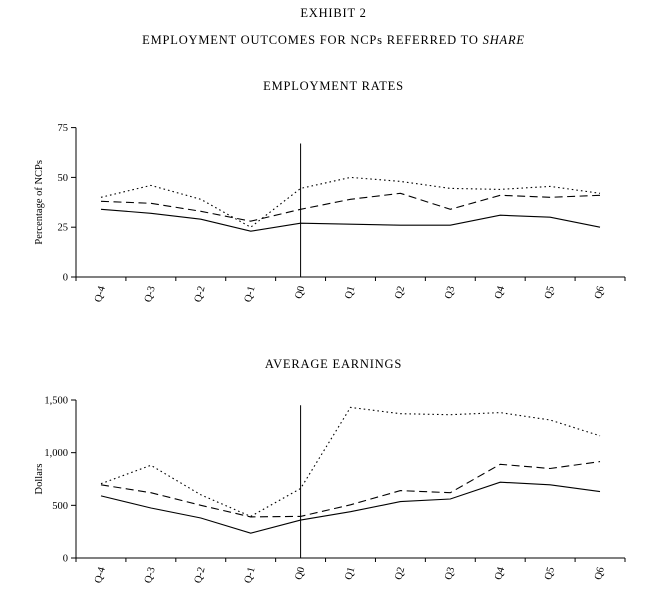  What do you see at coordinates (333, 364) in the screenshot?
I see `average-earnings-chart-title: AVERAGE EARNINGS` at bounding box center [333, 364].